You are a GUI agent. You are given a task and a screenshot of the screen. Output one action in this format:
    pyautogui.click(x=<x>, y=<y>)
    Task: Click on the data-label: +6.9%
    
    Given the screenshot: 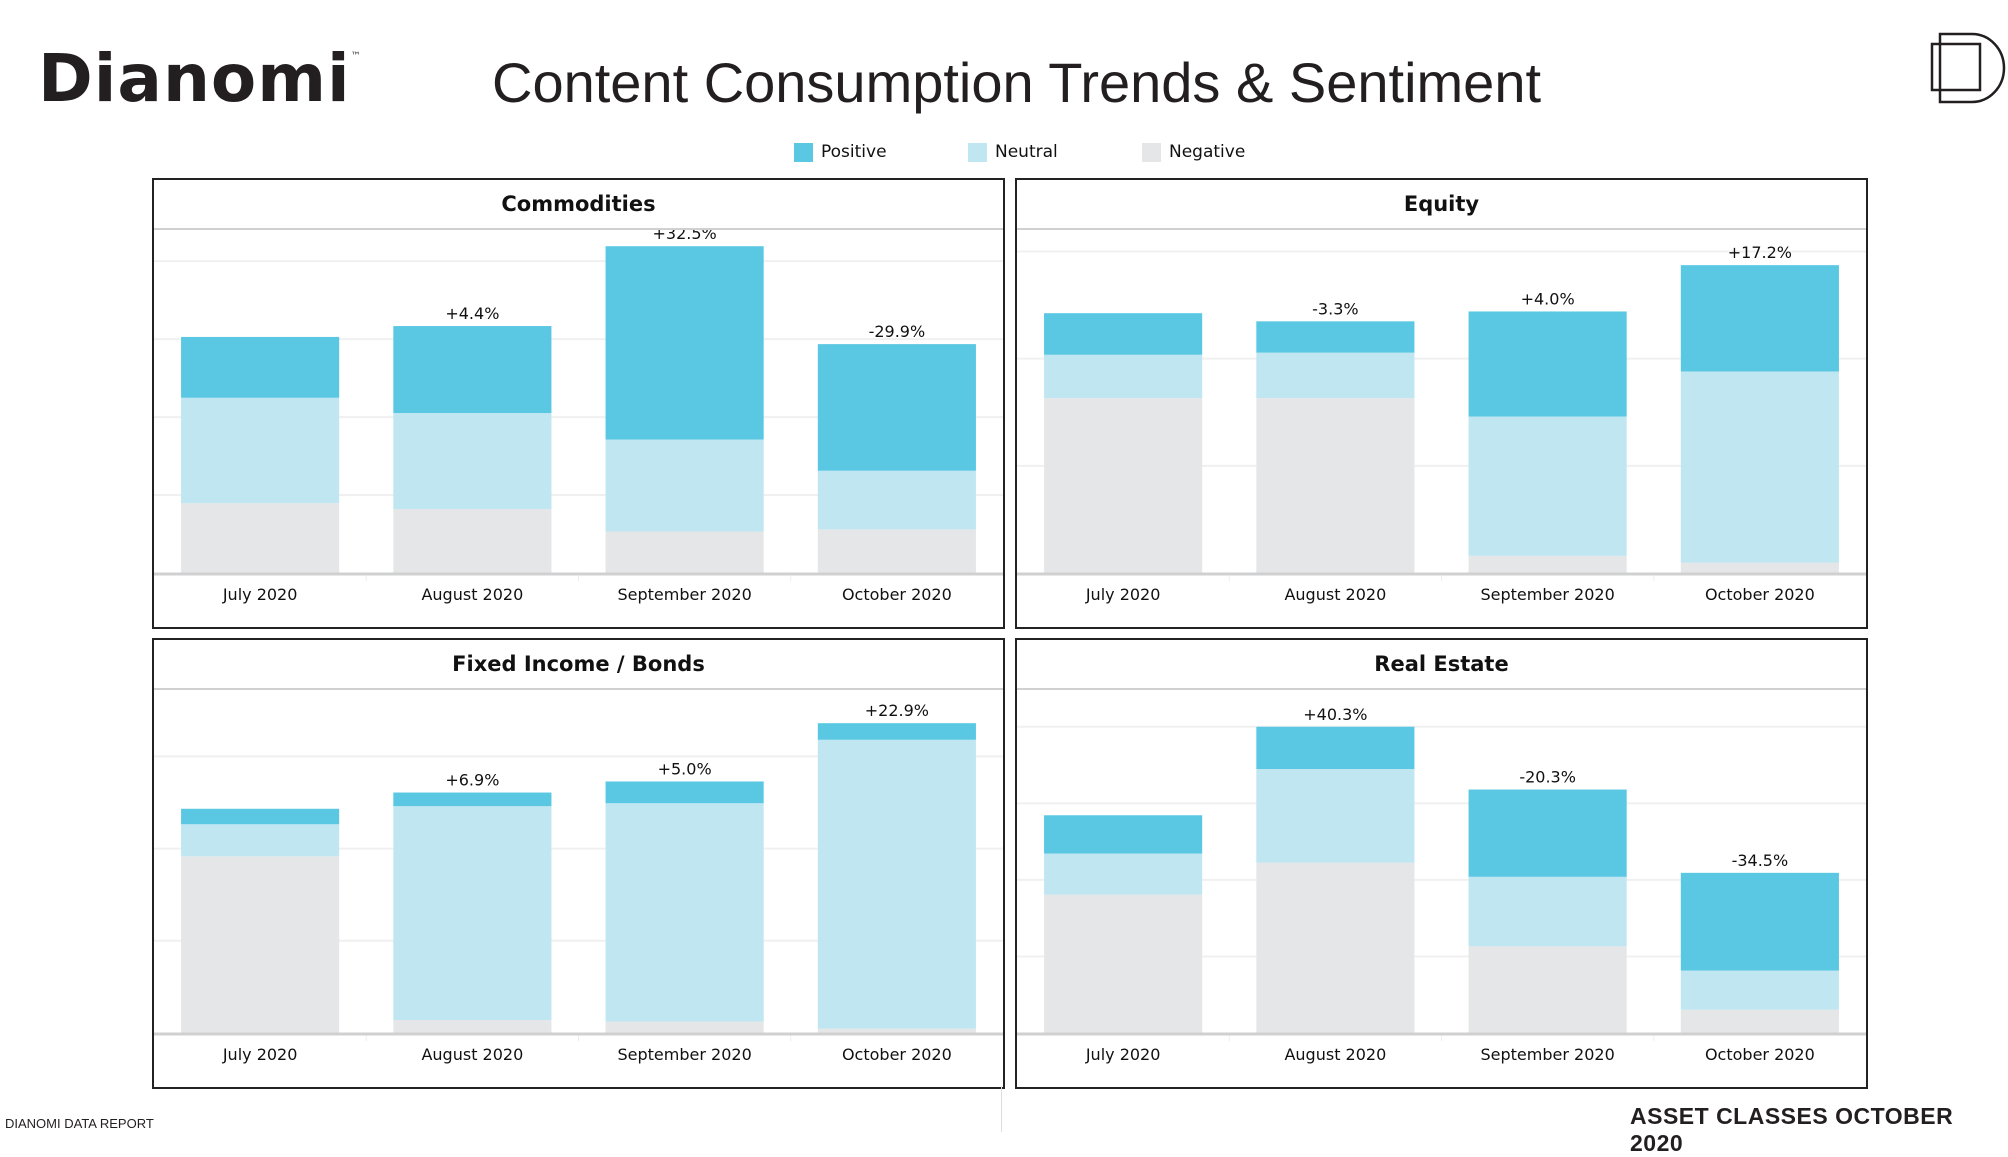 What is the action you would take?
    pyautogui.click(x=472, y=780)
    